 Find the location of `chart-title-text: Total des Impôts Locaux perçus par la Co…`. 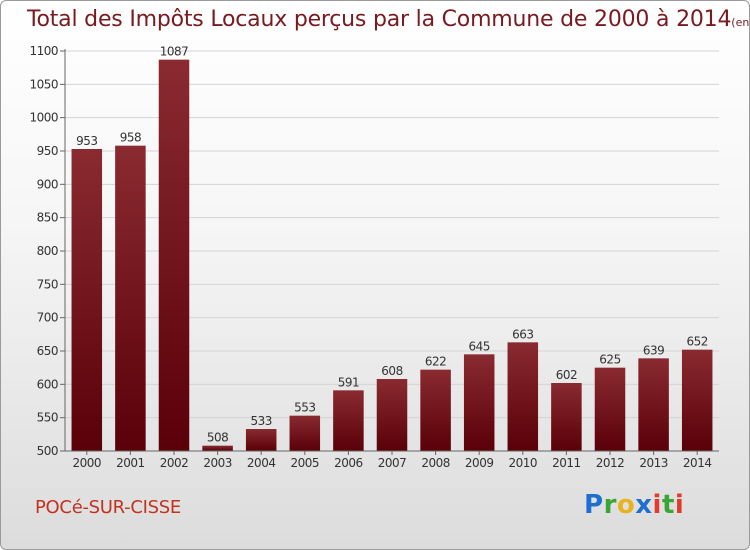

chart-title-text: Total des Impôts Locaux perçus par la Co… is located at coordinates (379, 19).